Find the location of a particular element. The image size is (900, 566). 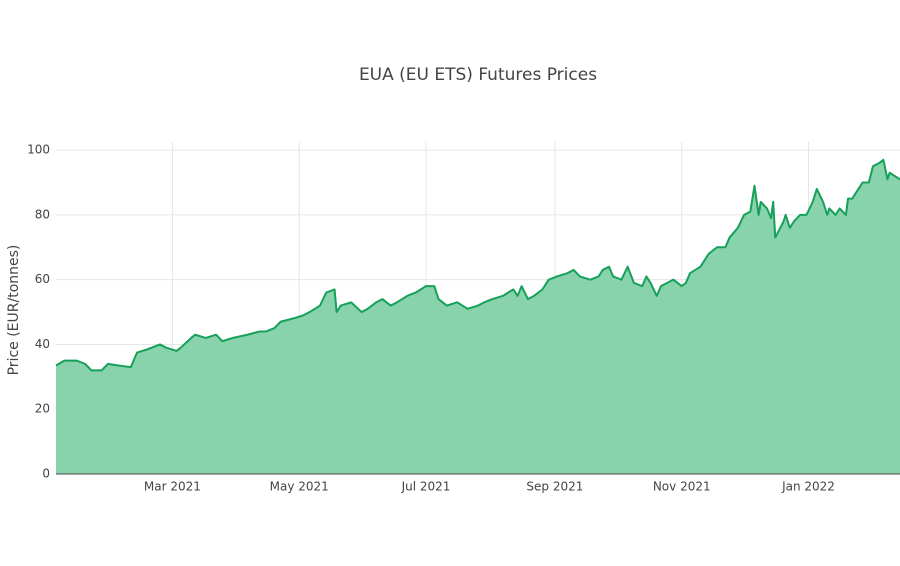

y-tick-label: 100 is located at coordinates (38, 150).